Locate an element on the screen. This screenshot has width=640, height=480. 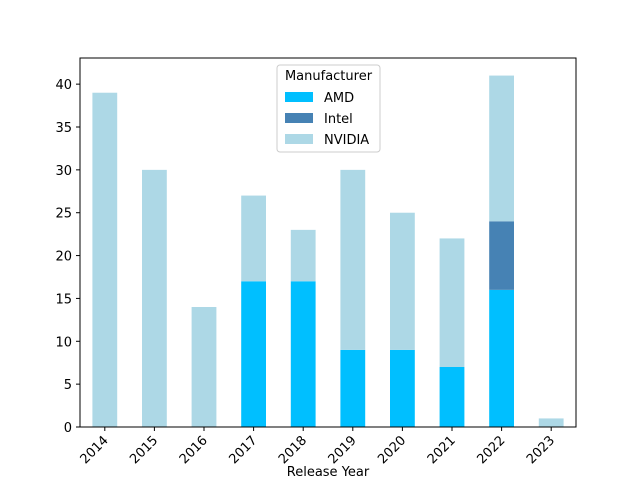
y-tick-label: 0 is located at coordinates (68, 428).